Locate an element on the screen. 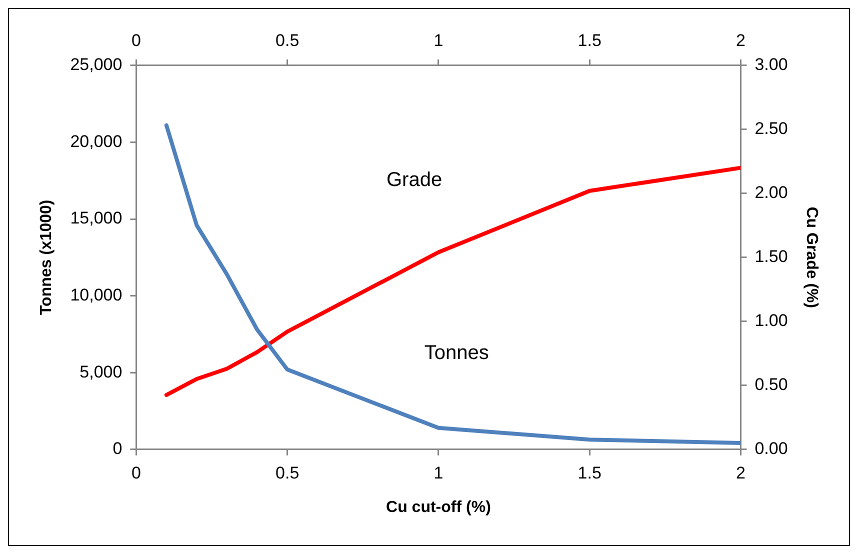 This screenshot has height=554, width=856. y2-axis-title: Cu Grade (%) is located at coordinates (811, 257).